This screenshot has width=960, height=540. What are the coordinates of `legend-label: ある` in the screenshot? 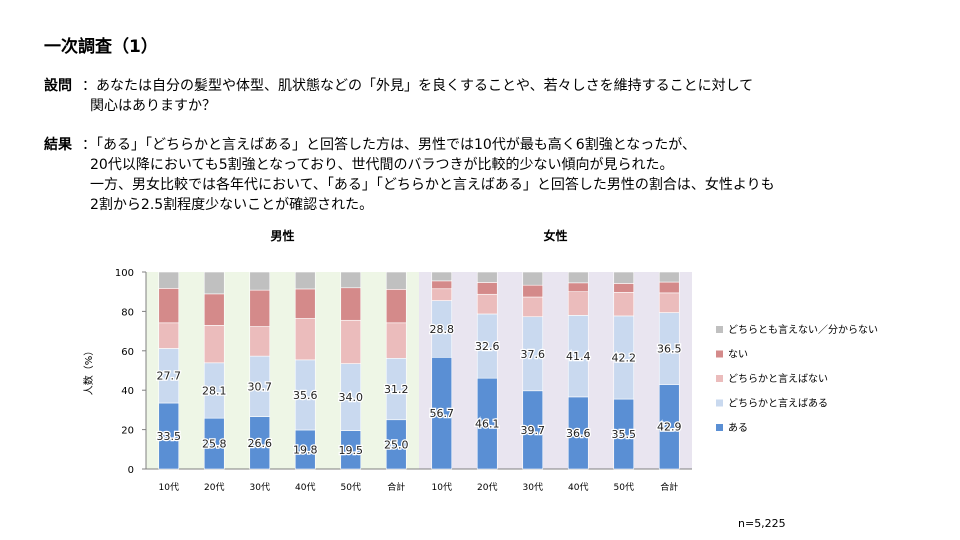 It's located at (738, 428).